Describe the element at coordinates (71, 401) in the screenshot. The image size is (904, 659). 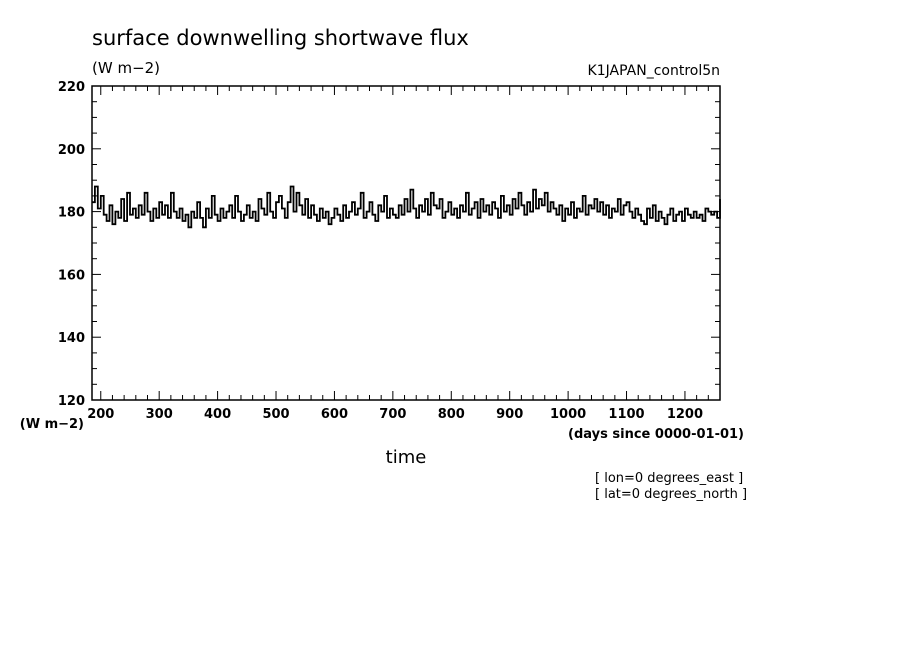
I see `y-tick-label: 120` at that location.